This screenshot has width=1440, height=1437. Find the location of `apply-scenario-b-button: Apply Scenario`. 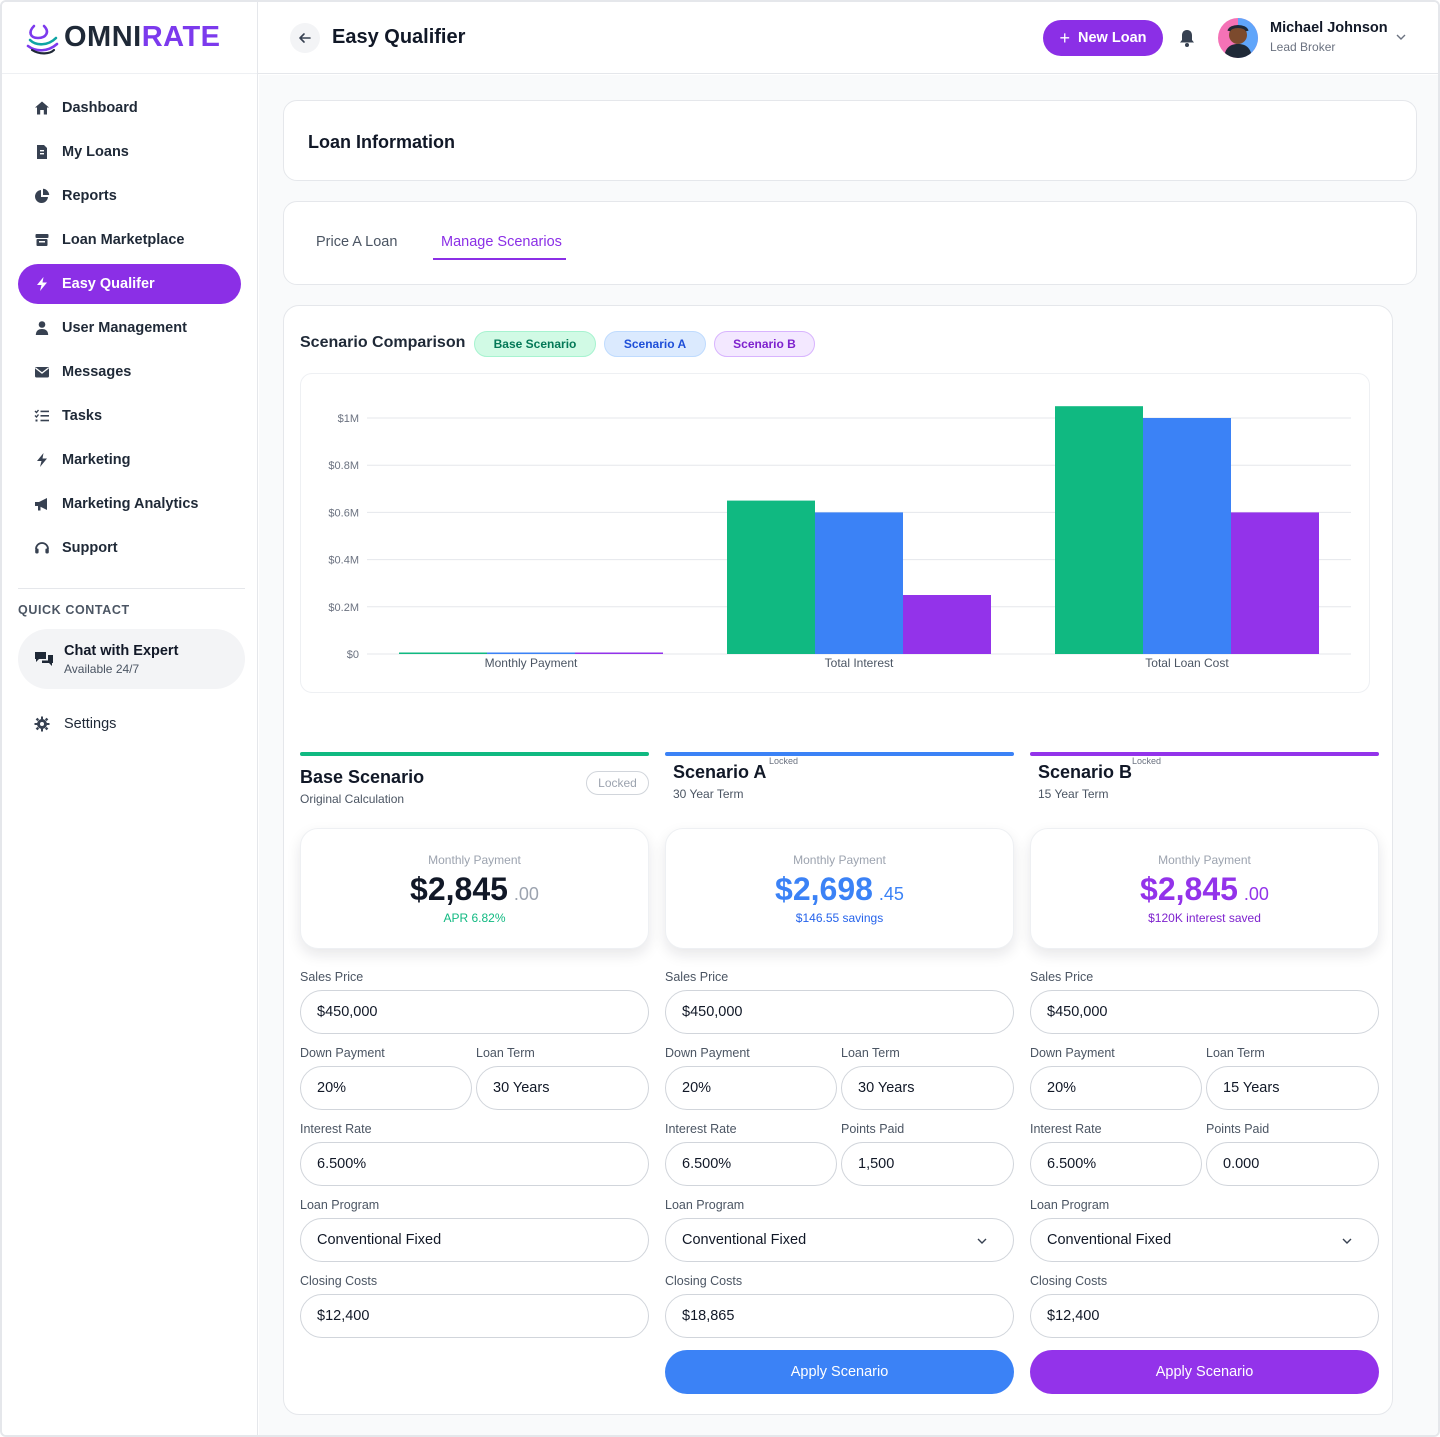

apply-scenario-b-button: Apply Scenario is located at coordinates (1204, 1372).